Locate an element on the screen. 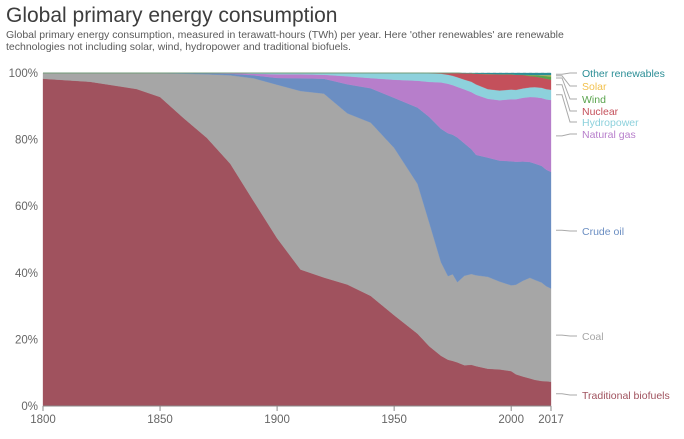 This screenshot has height=439, width=684. y-tick-label: 80% is located at coordinates (26, 141).